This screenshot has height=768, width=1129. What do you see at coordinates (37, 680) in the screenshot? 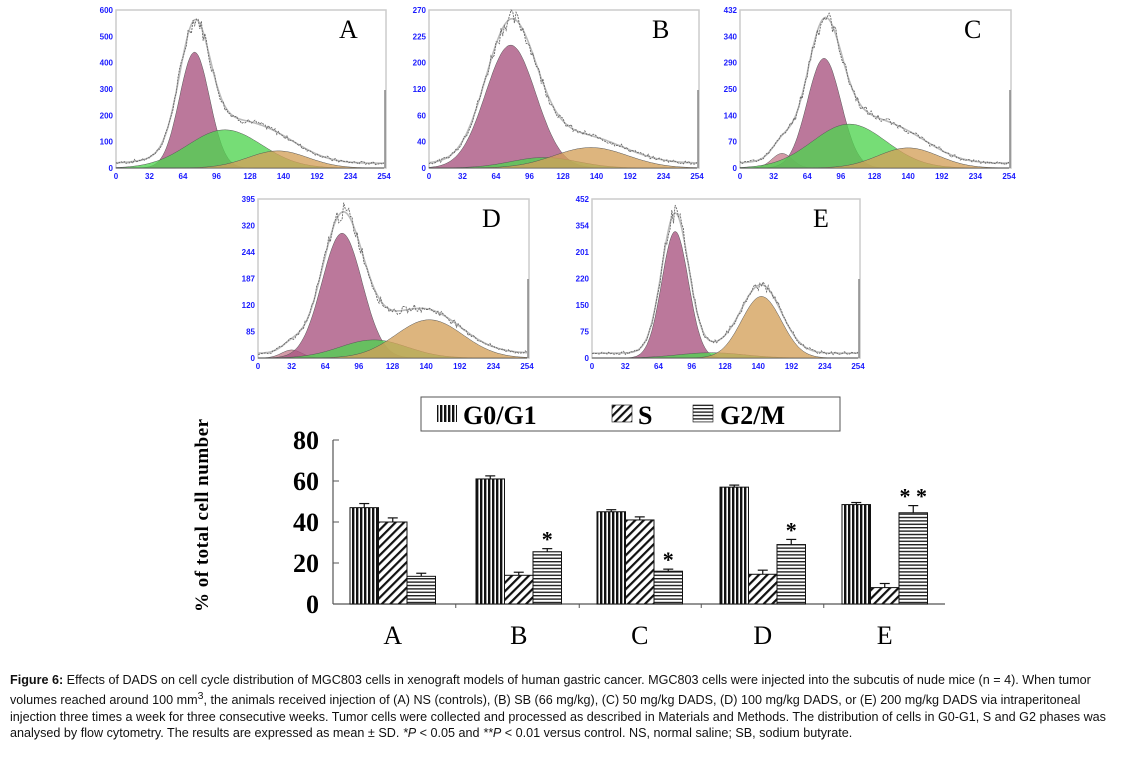
I see `caption-label: Figure 6:` at bounding box center [37, 680].